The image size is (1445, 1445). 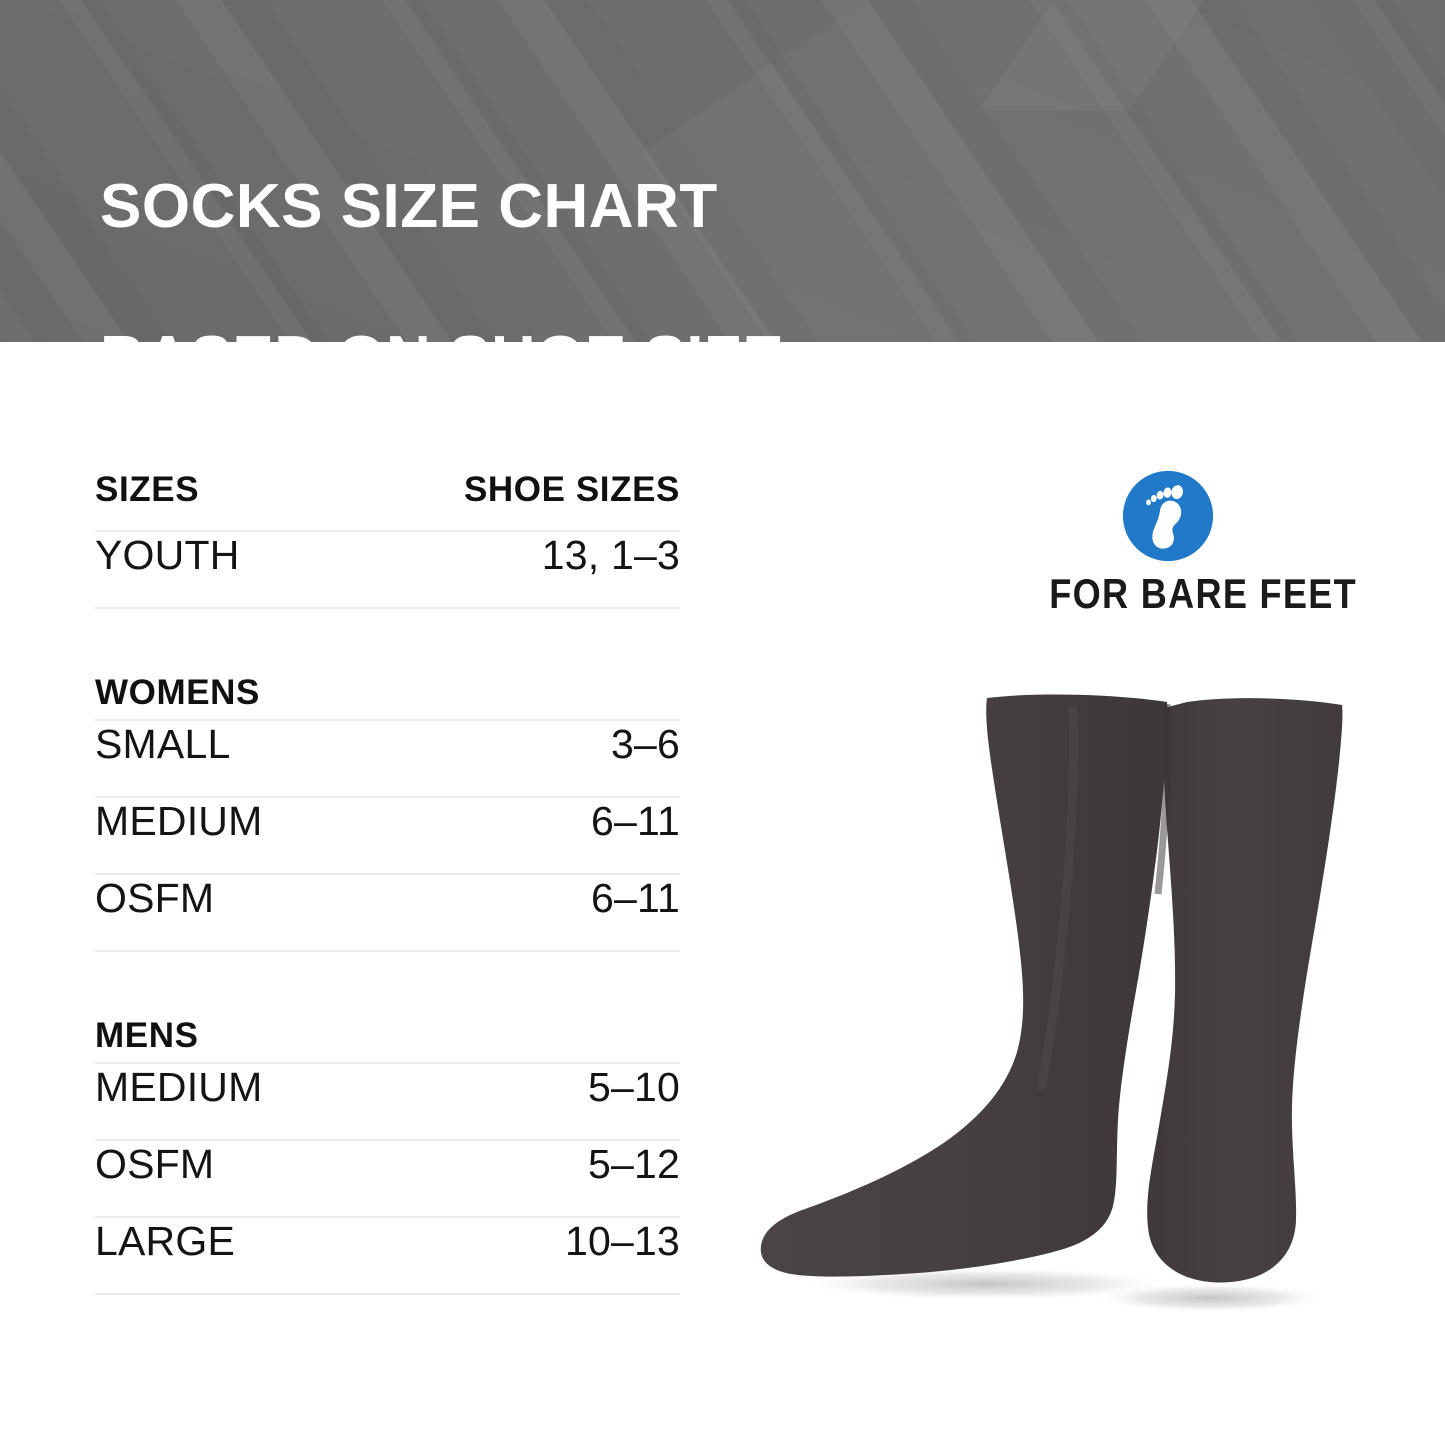 What do you see at coordinates (387, 759) in the screenshot?
I see `table-row: SMALL 3–6` at bounding box center [387, 759].